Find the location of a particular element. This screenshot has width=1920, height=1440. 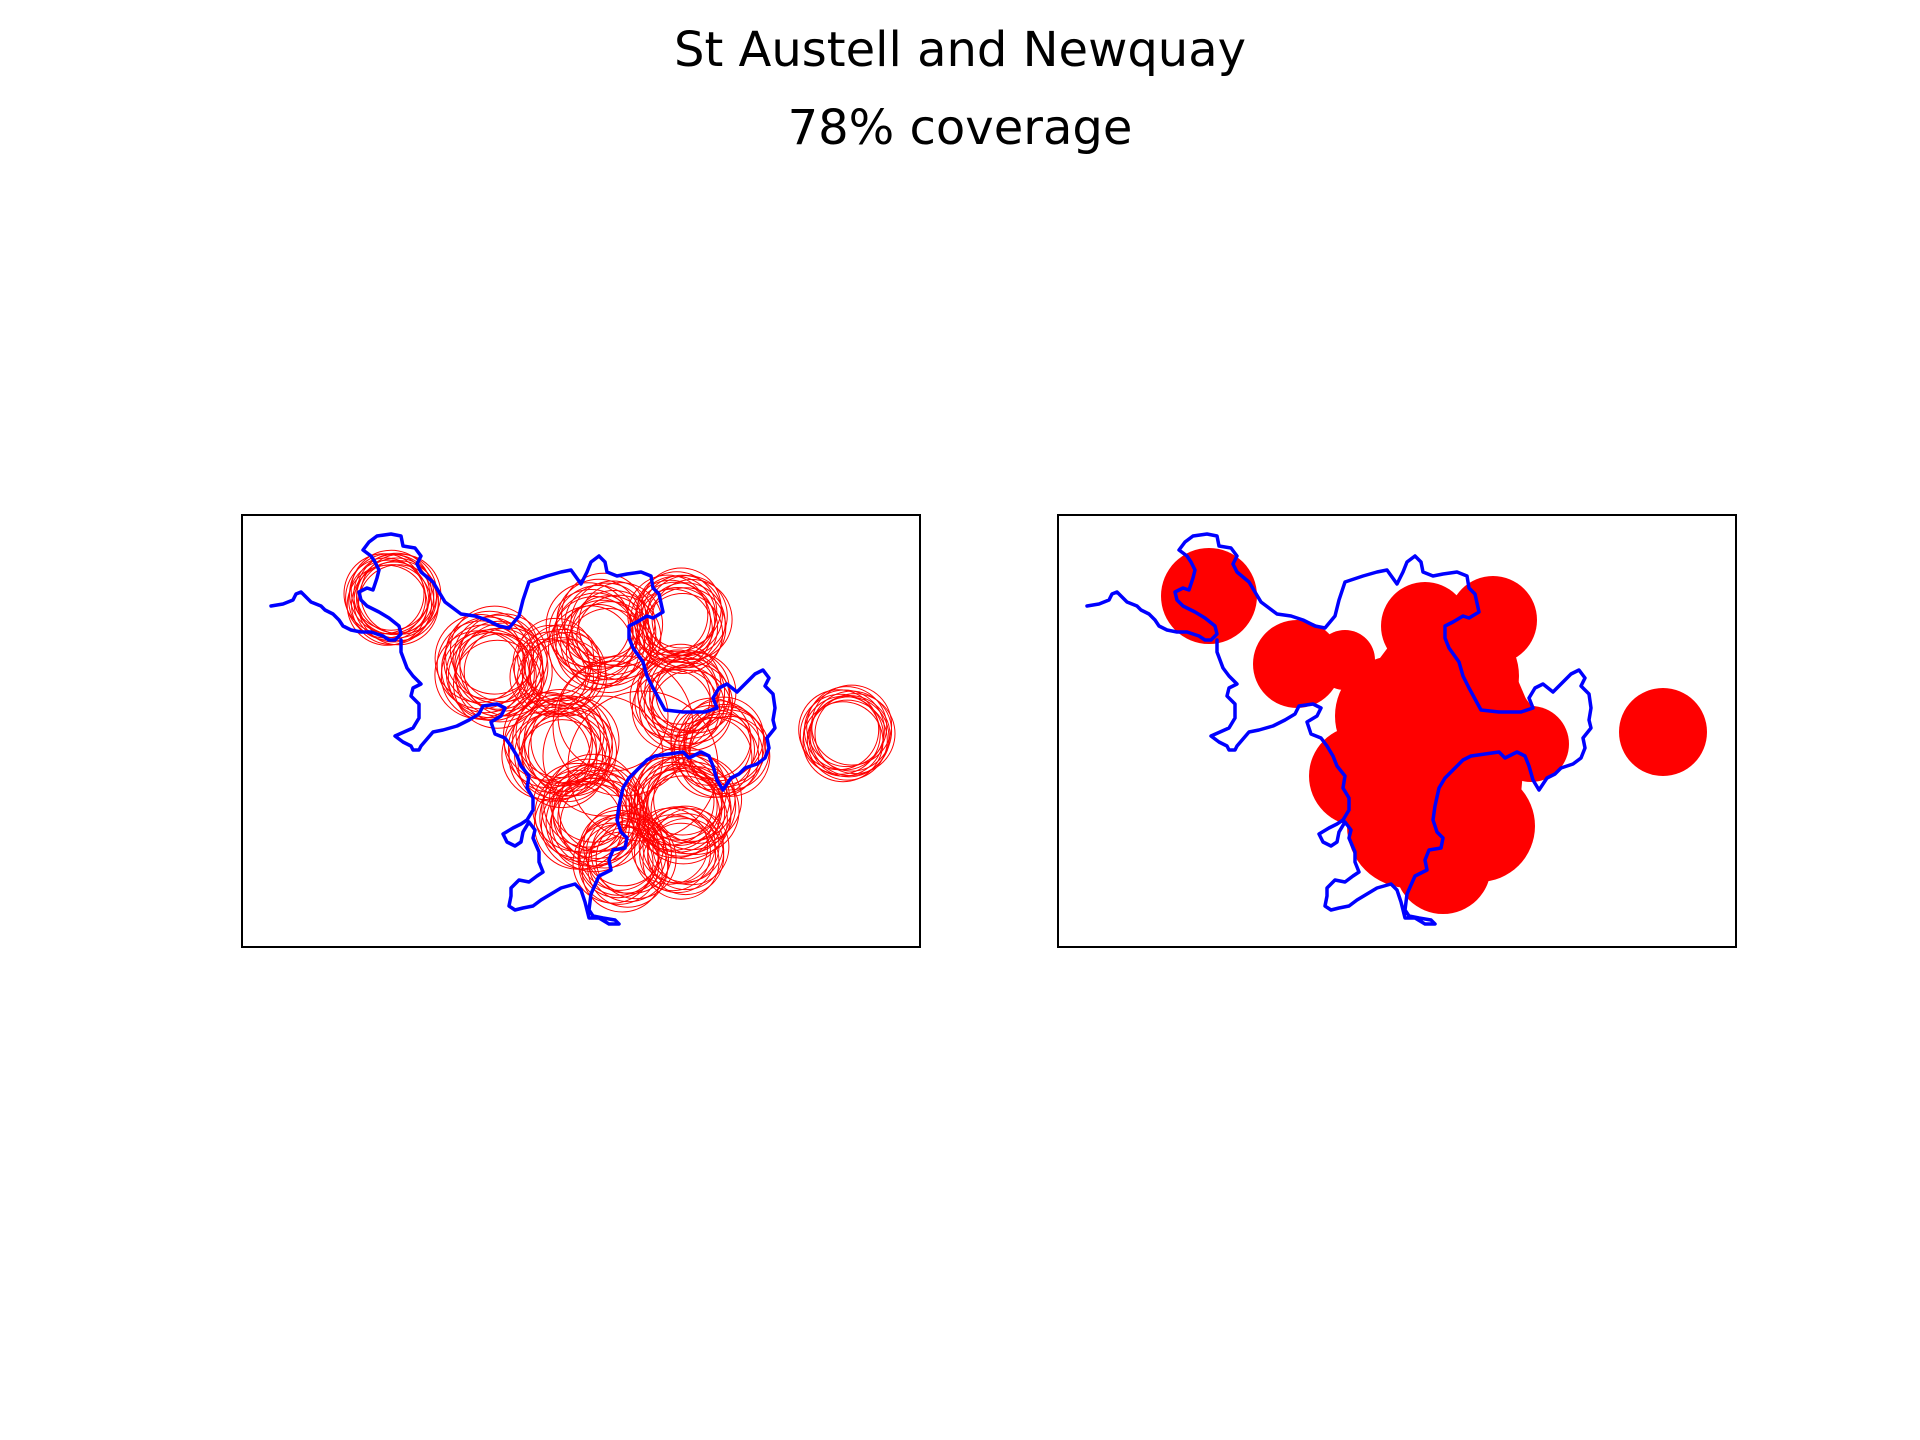

coverage-subtitle: 78% coverage is located at coordinates (960, 128).